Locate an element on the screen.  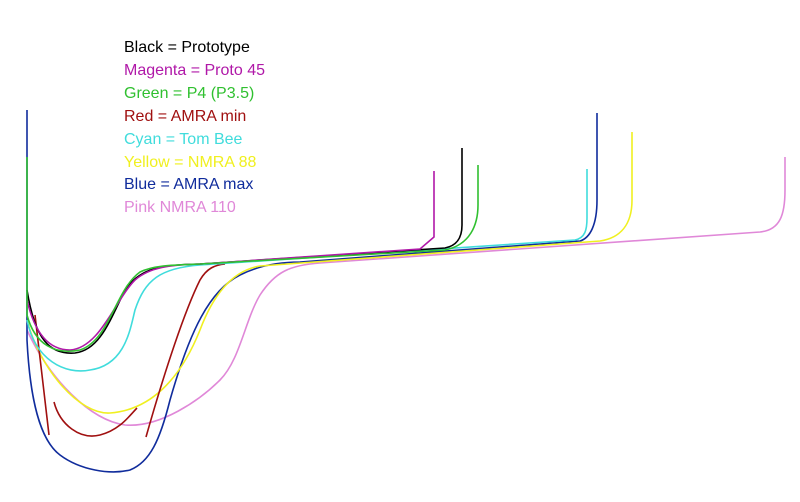
legend-item: Magenta = Proto 45 is located at coordinates (194, 70).